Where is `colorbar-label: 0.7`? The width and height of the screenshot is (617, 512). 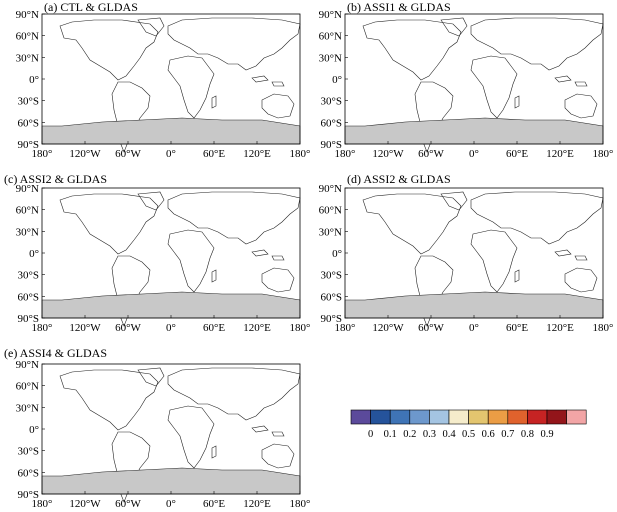 colorbar-label: 0.7 is located at coordinates (507, 434).